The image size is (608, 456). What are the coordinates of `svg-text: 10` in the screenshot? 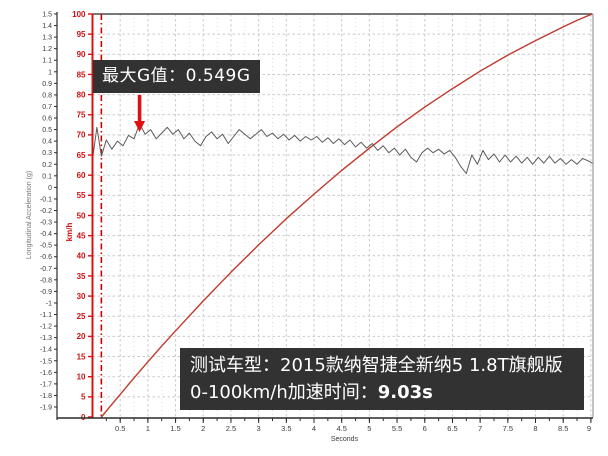 It's located at (81, 377).